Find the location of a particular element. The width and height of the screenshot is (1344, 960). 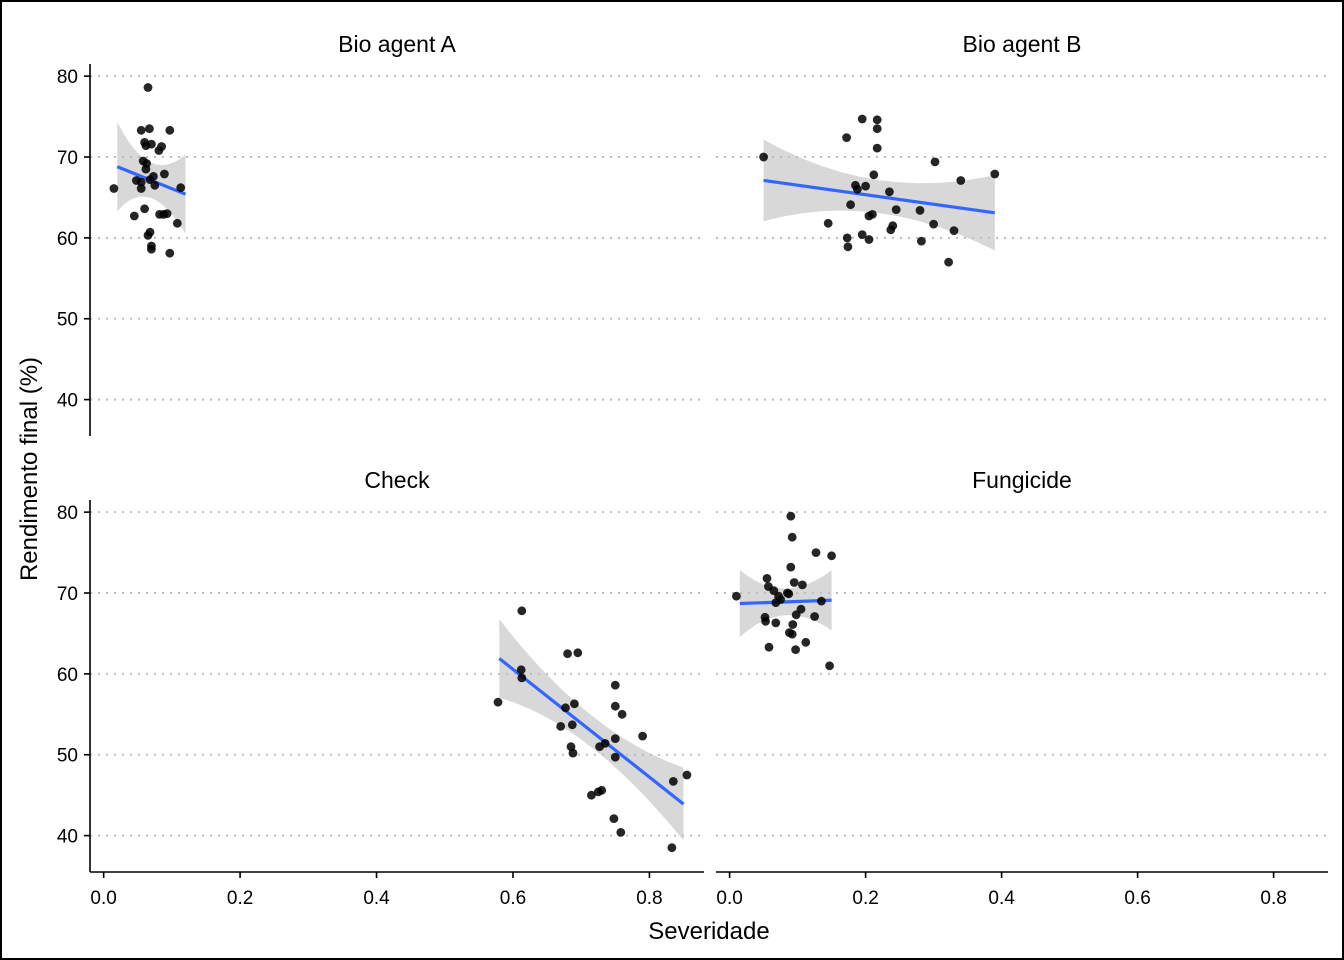

y-axis-title: Rendimento final (%) is located at coordinates (29, 469).